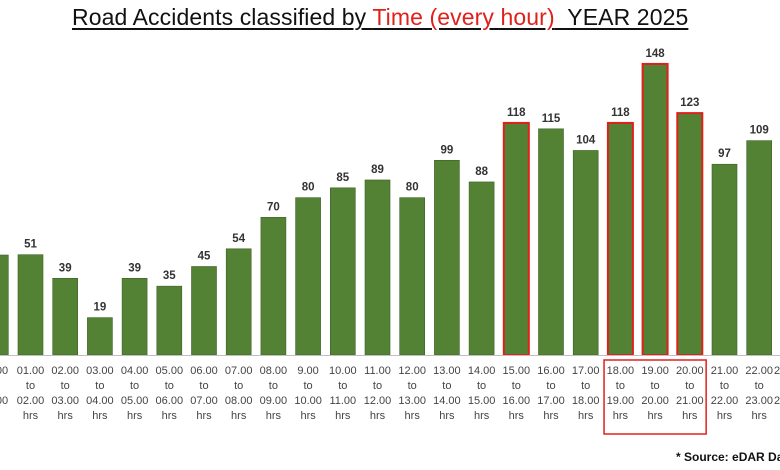 This screenshot has width=780, height=470. What do you see at coordinates (759, 371) in the screenshot?
I see `x-tick-label-22-0: 22.00` at bounding box center [759, 371].